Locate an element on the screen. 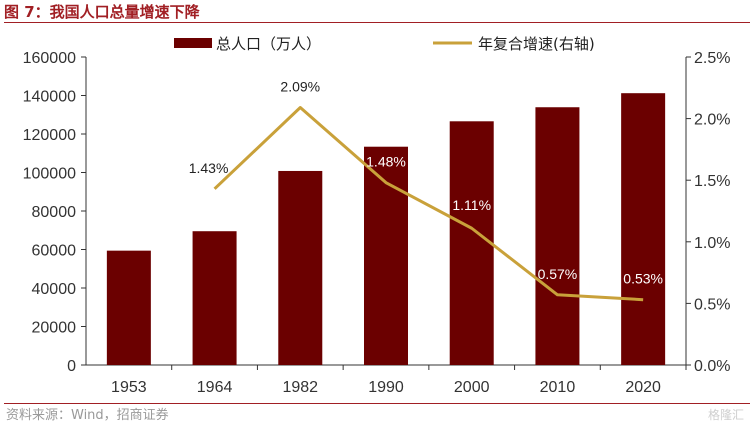 The image size is (754, 427). y-left-tick-label: 120000 is located at coordinates (49, 135).